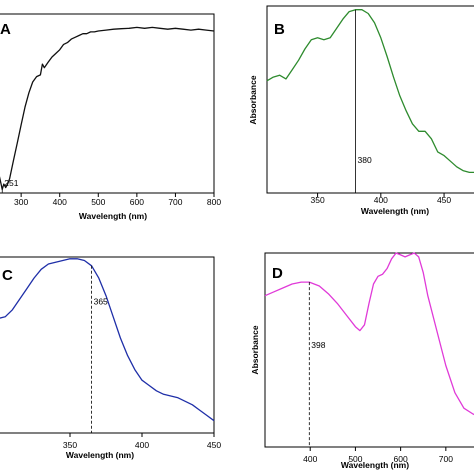 Image resolution: width=474 pixels, height=474 pixels. Describe the element at coordinates (365, 160) in the screenshot. I see `peak-label: 380` at that location.